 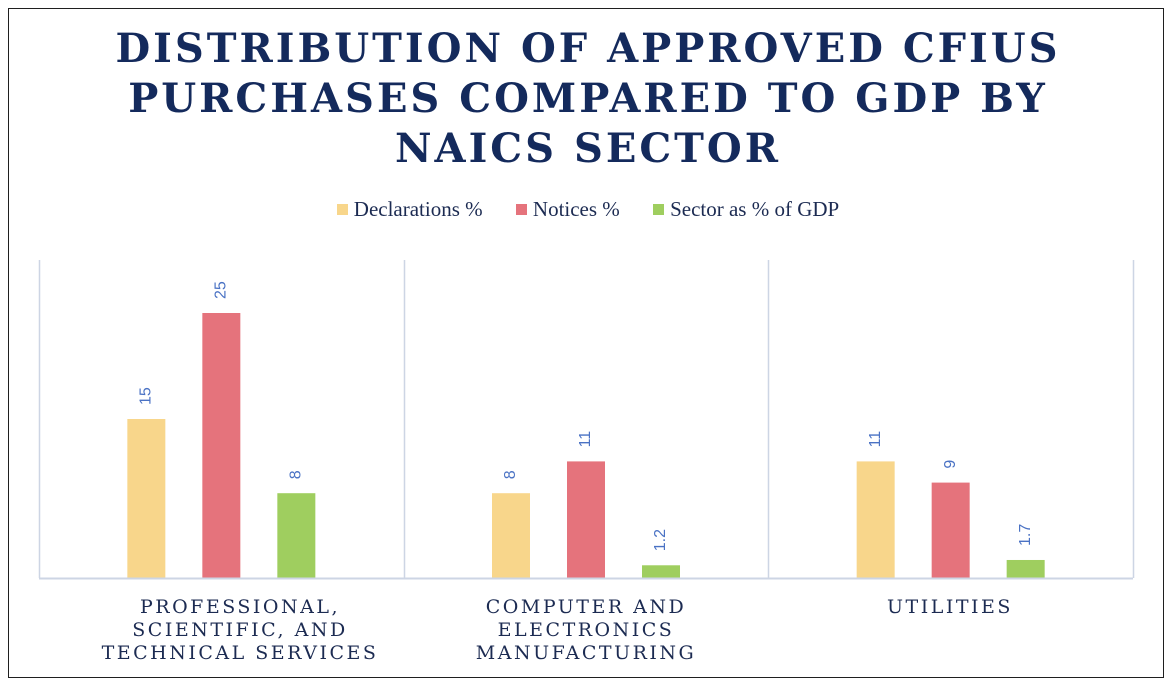 I want to click on chart-title-line-2: PURCHASES COMPARED TO GDP BY, so click(x=588, y=98).